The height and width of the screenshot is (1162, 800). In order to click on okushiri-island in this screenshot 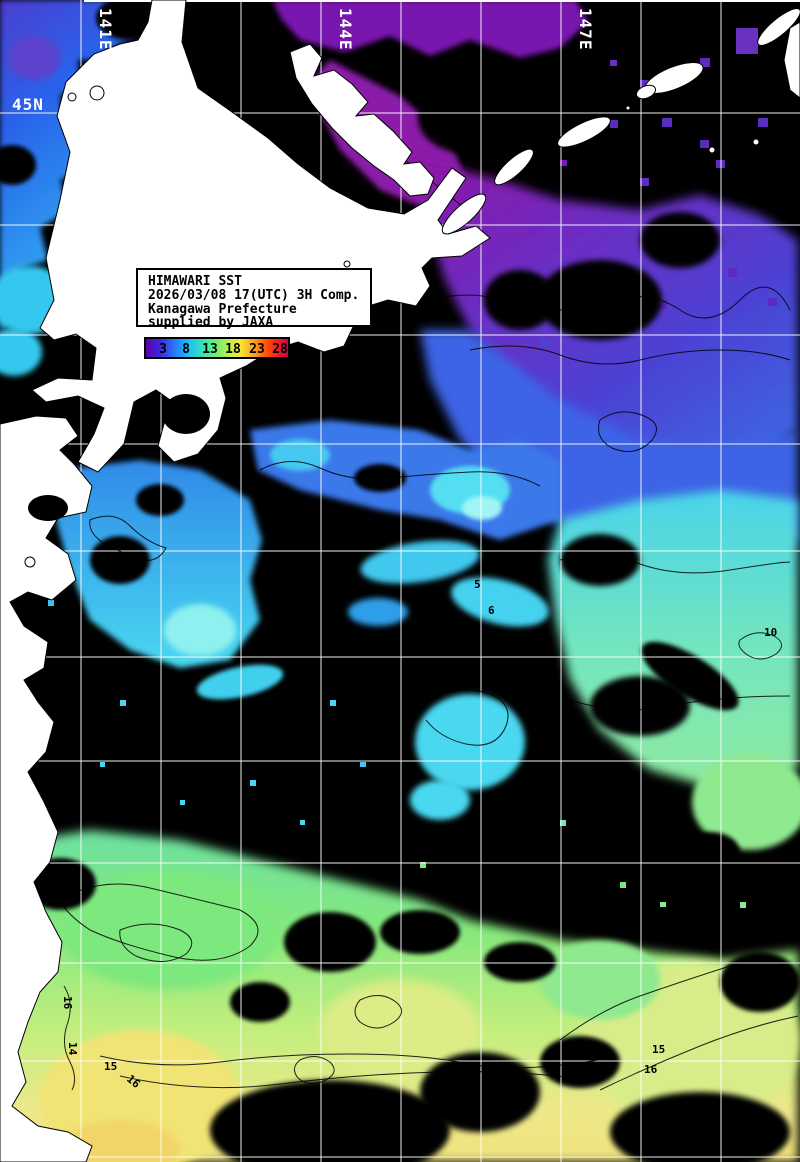, I will do `click(30, 562)`.